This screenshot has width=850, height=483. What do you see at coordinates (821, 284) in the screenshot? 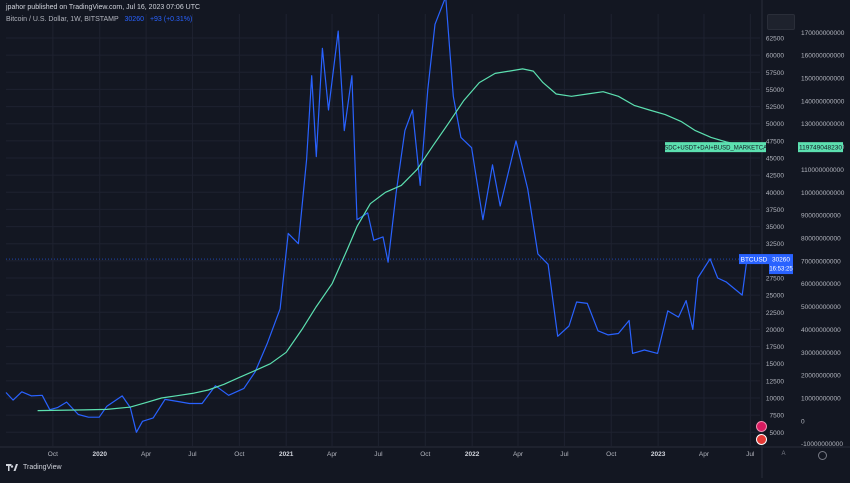
I see `y-right-tick-label: 60000000000` at bounding box center [821, 284].